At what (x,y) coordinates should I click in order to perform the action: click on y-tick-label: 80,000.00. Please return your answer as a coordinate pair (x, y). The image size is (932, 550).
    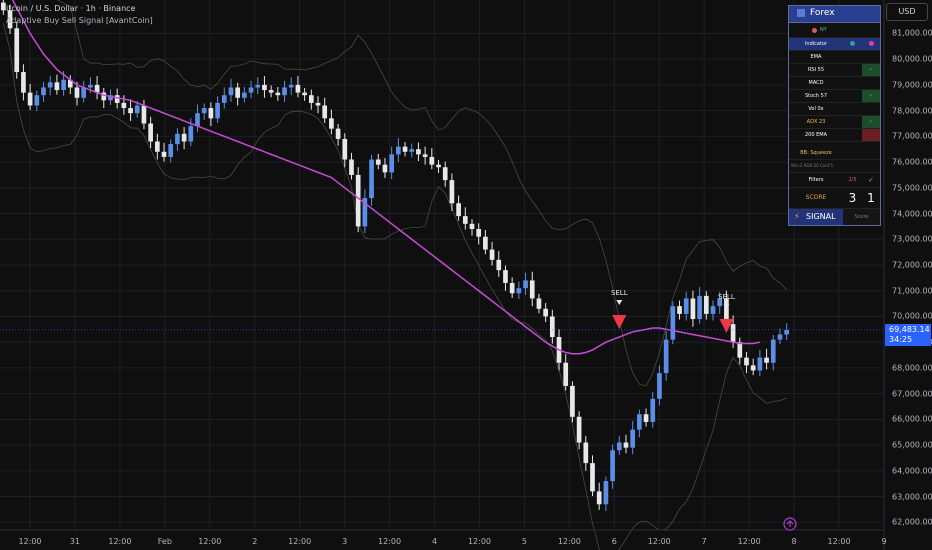
    Looking at the image, I should click on (912, 59).